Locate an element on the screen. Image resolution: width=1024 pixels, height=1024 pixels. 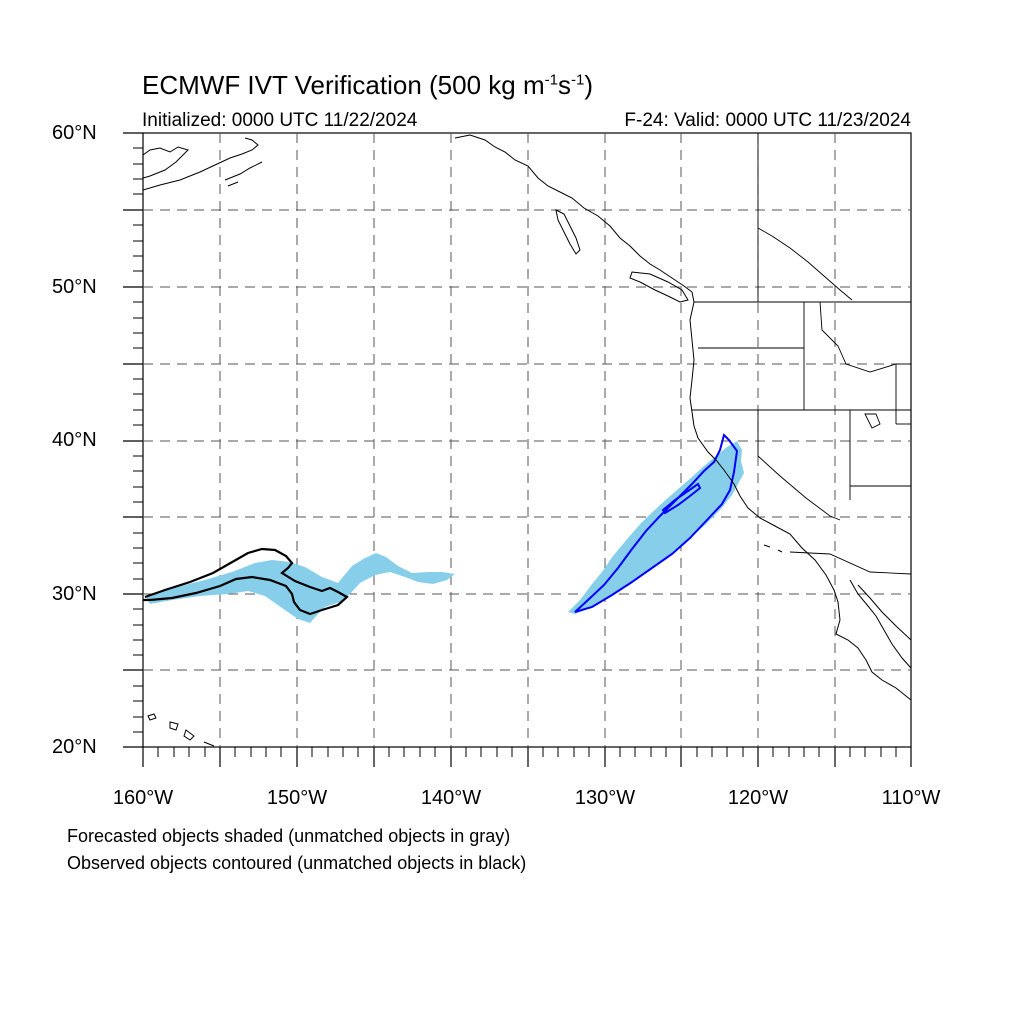
lat-label-60n: 60°N is located at coordinates (74, 133).